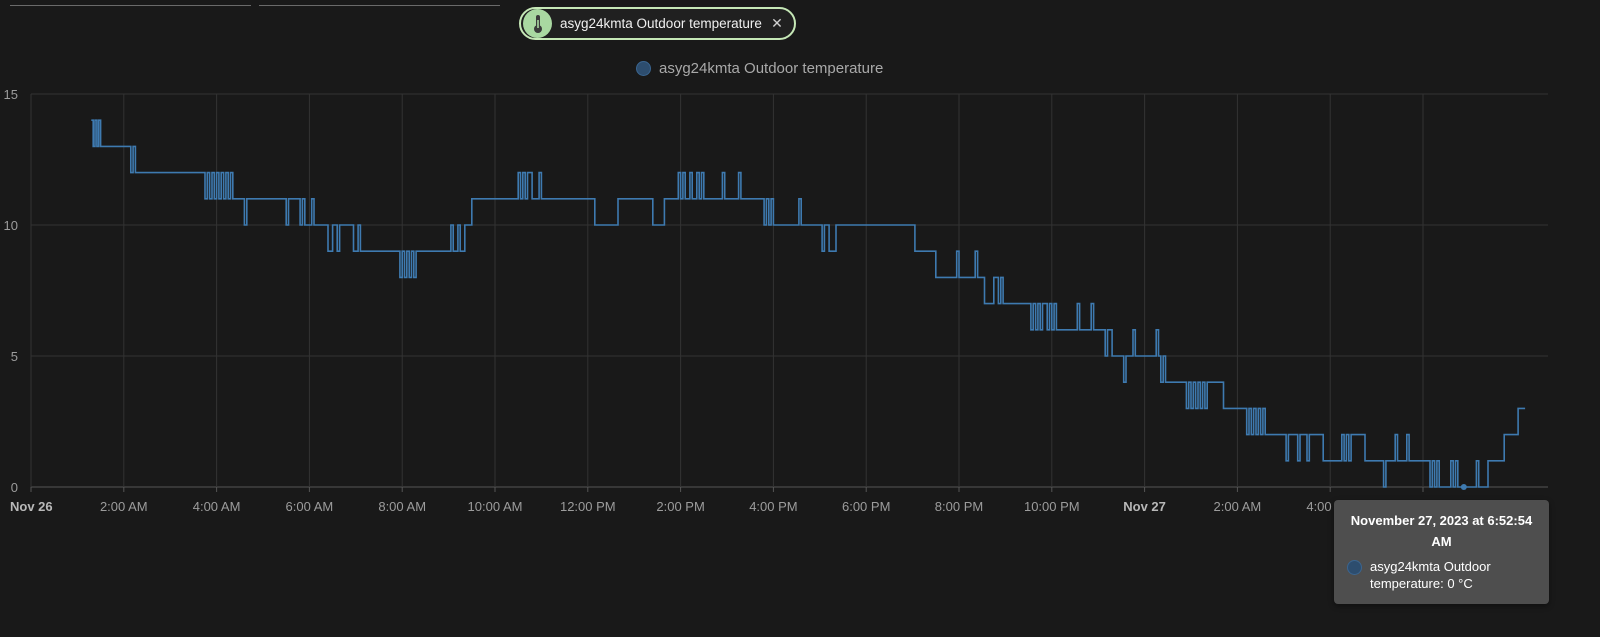  I want to click on end-date-field, so click(379, 3).